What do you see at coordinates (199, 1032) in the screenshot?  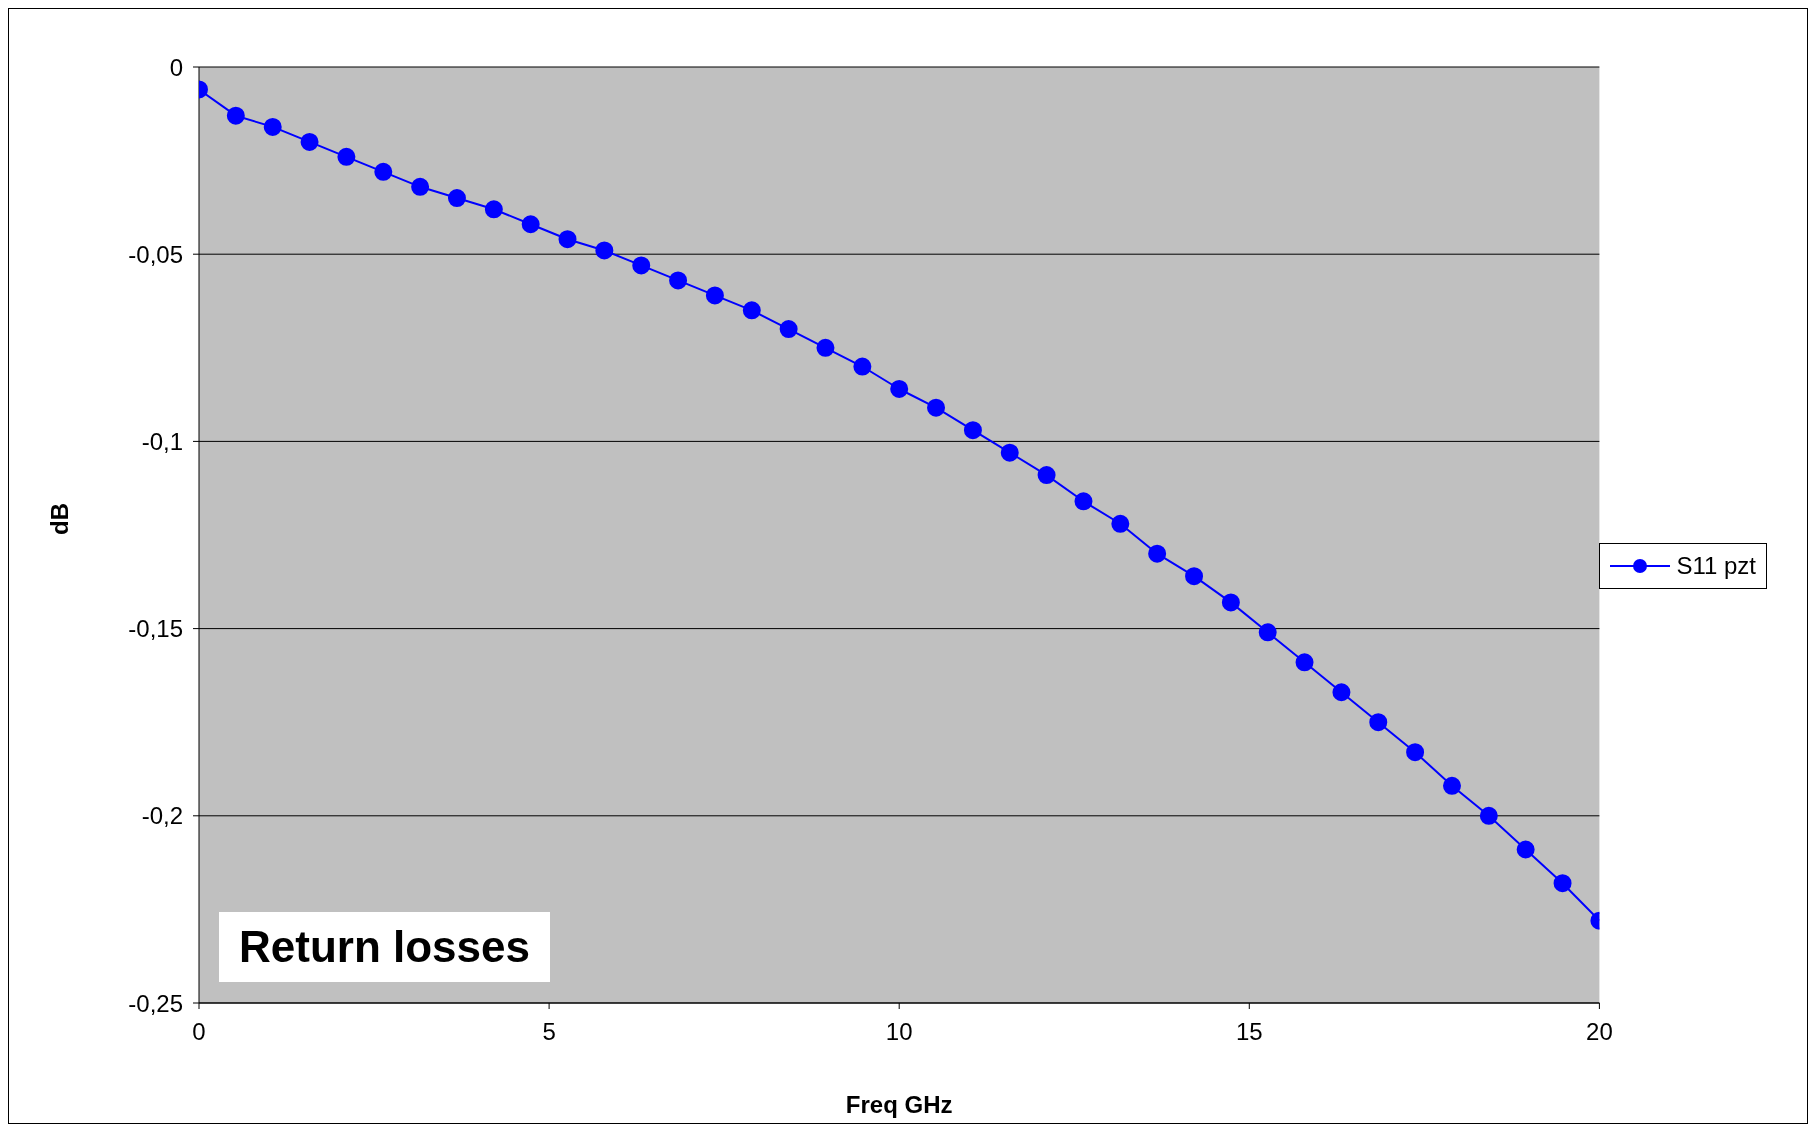 I see `x-tick-label: 0` at bounding box center [199, 1032].